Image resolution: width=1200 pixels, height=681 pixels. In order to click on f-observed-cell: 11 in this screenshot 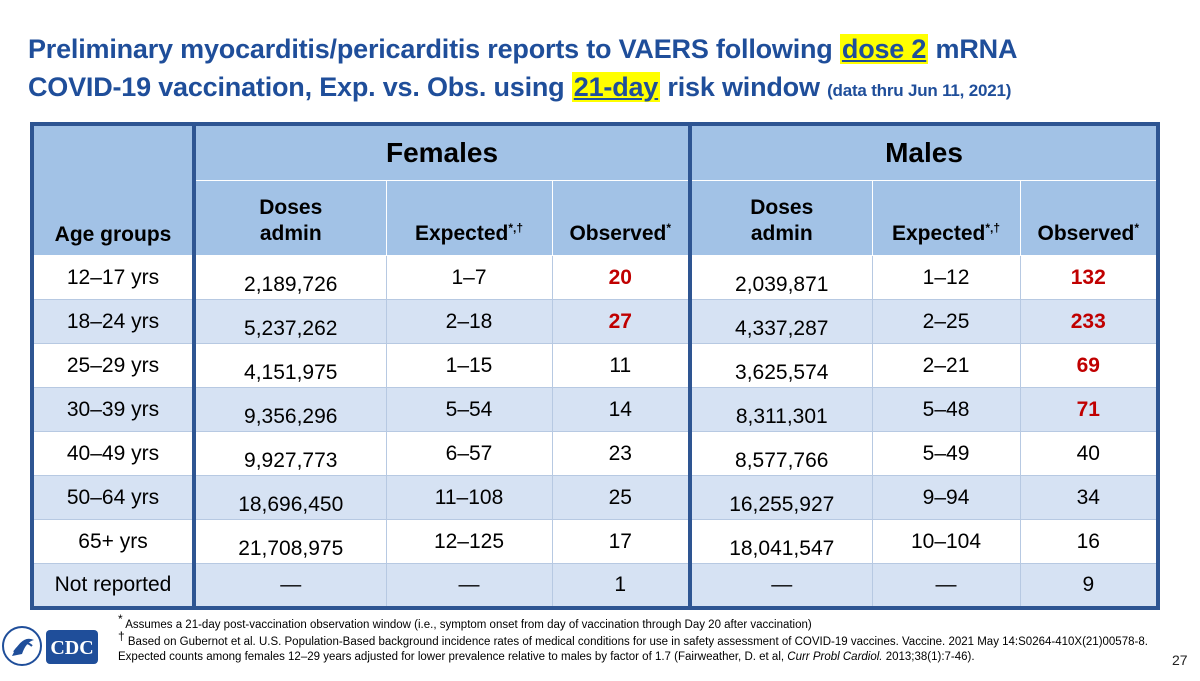, I will do `click(621, 365)`.